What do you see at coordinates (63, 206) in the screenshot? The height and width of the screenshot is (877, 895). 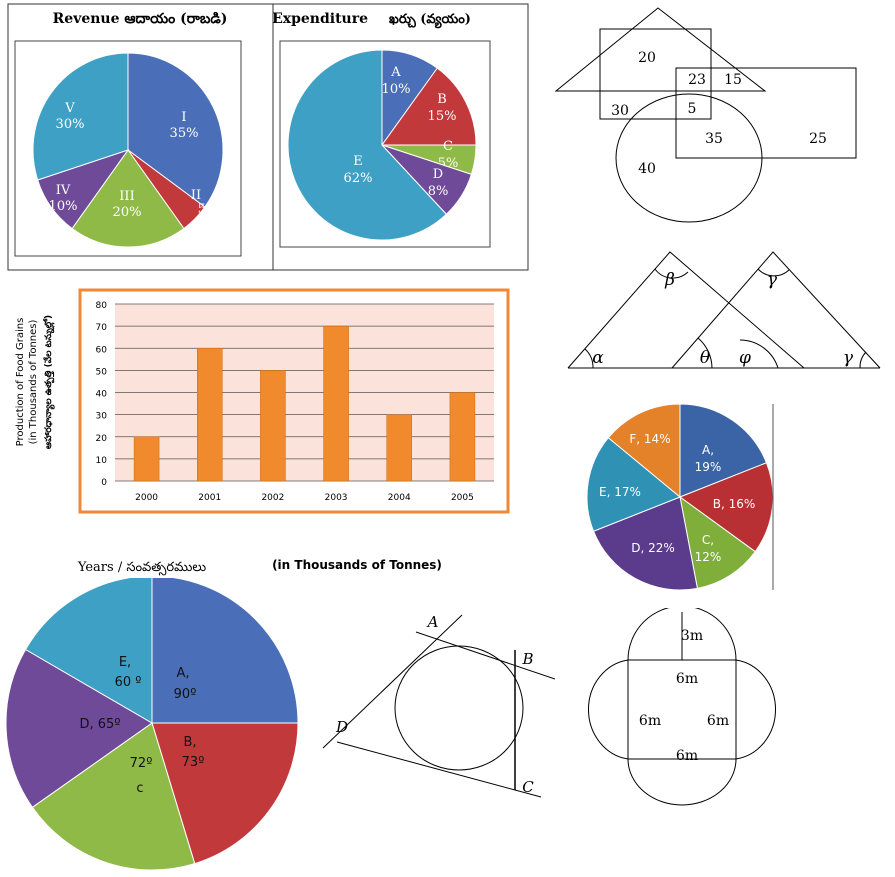 I see `revenue-pct-3: 10%` at bounding box center [63, 206].